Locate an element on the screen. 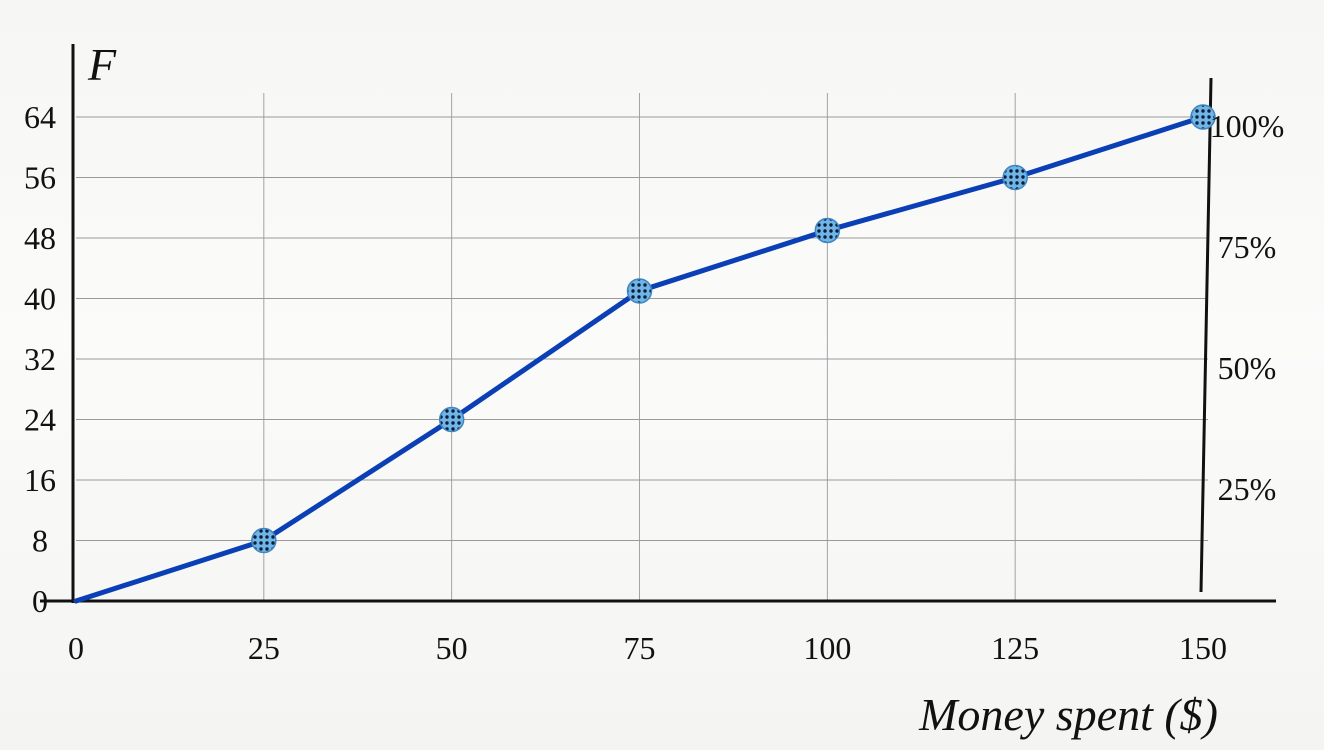 This screenshot has height=750, width=1324. x-axis-title: Money spent ($) is located at coordinates (1068, 714).